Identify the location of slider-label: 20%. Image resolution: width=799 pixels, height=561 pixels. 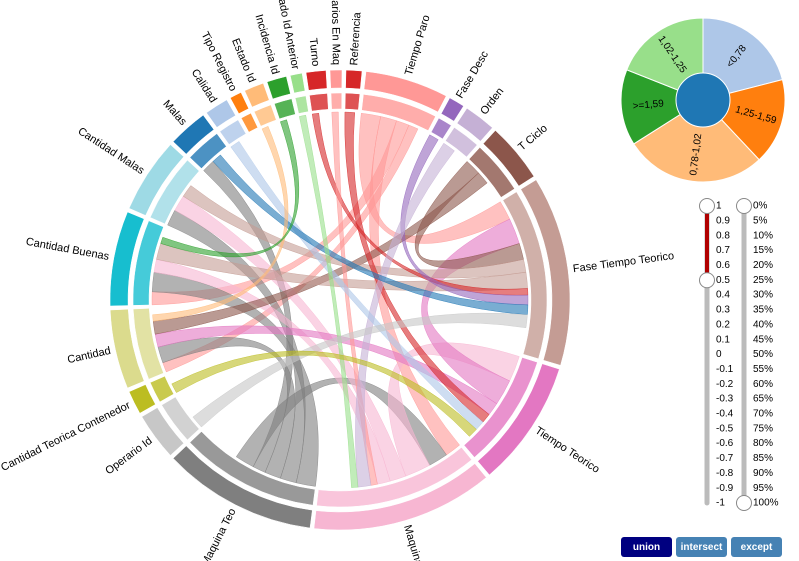
(763, 265).